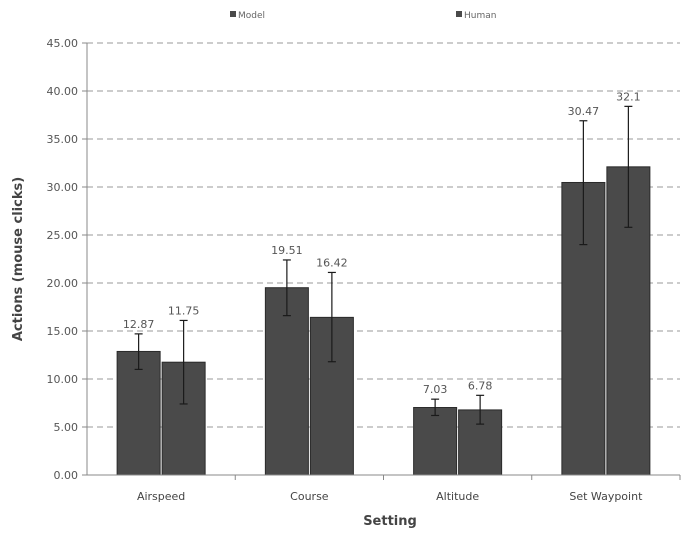  Describe the element at coordinates (63, 43) in the screenshot. I see `y-tick-label: 45.00` at that location.